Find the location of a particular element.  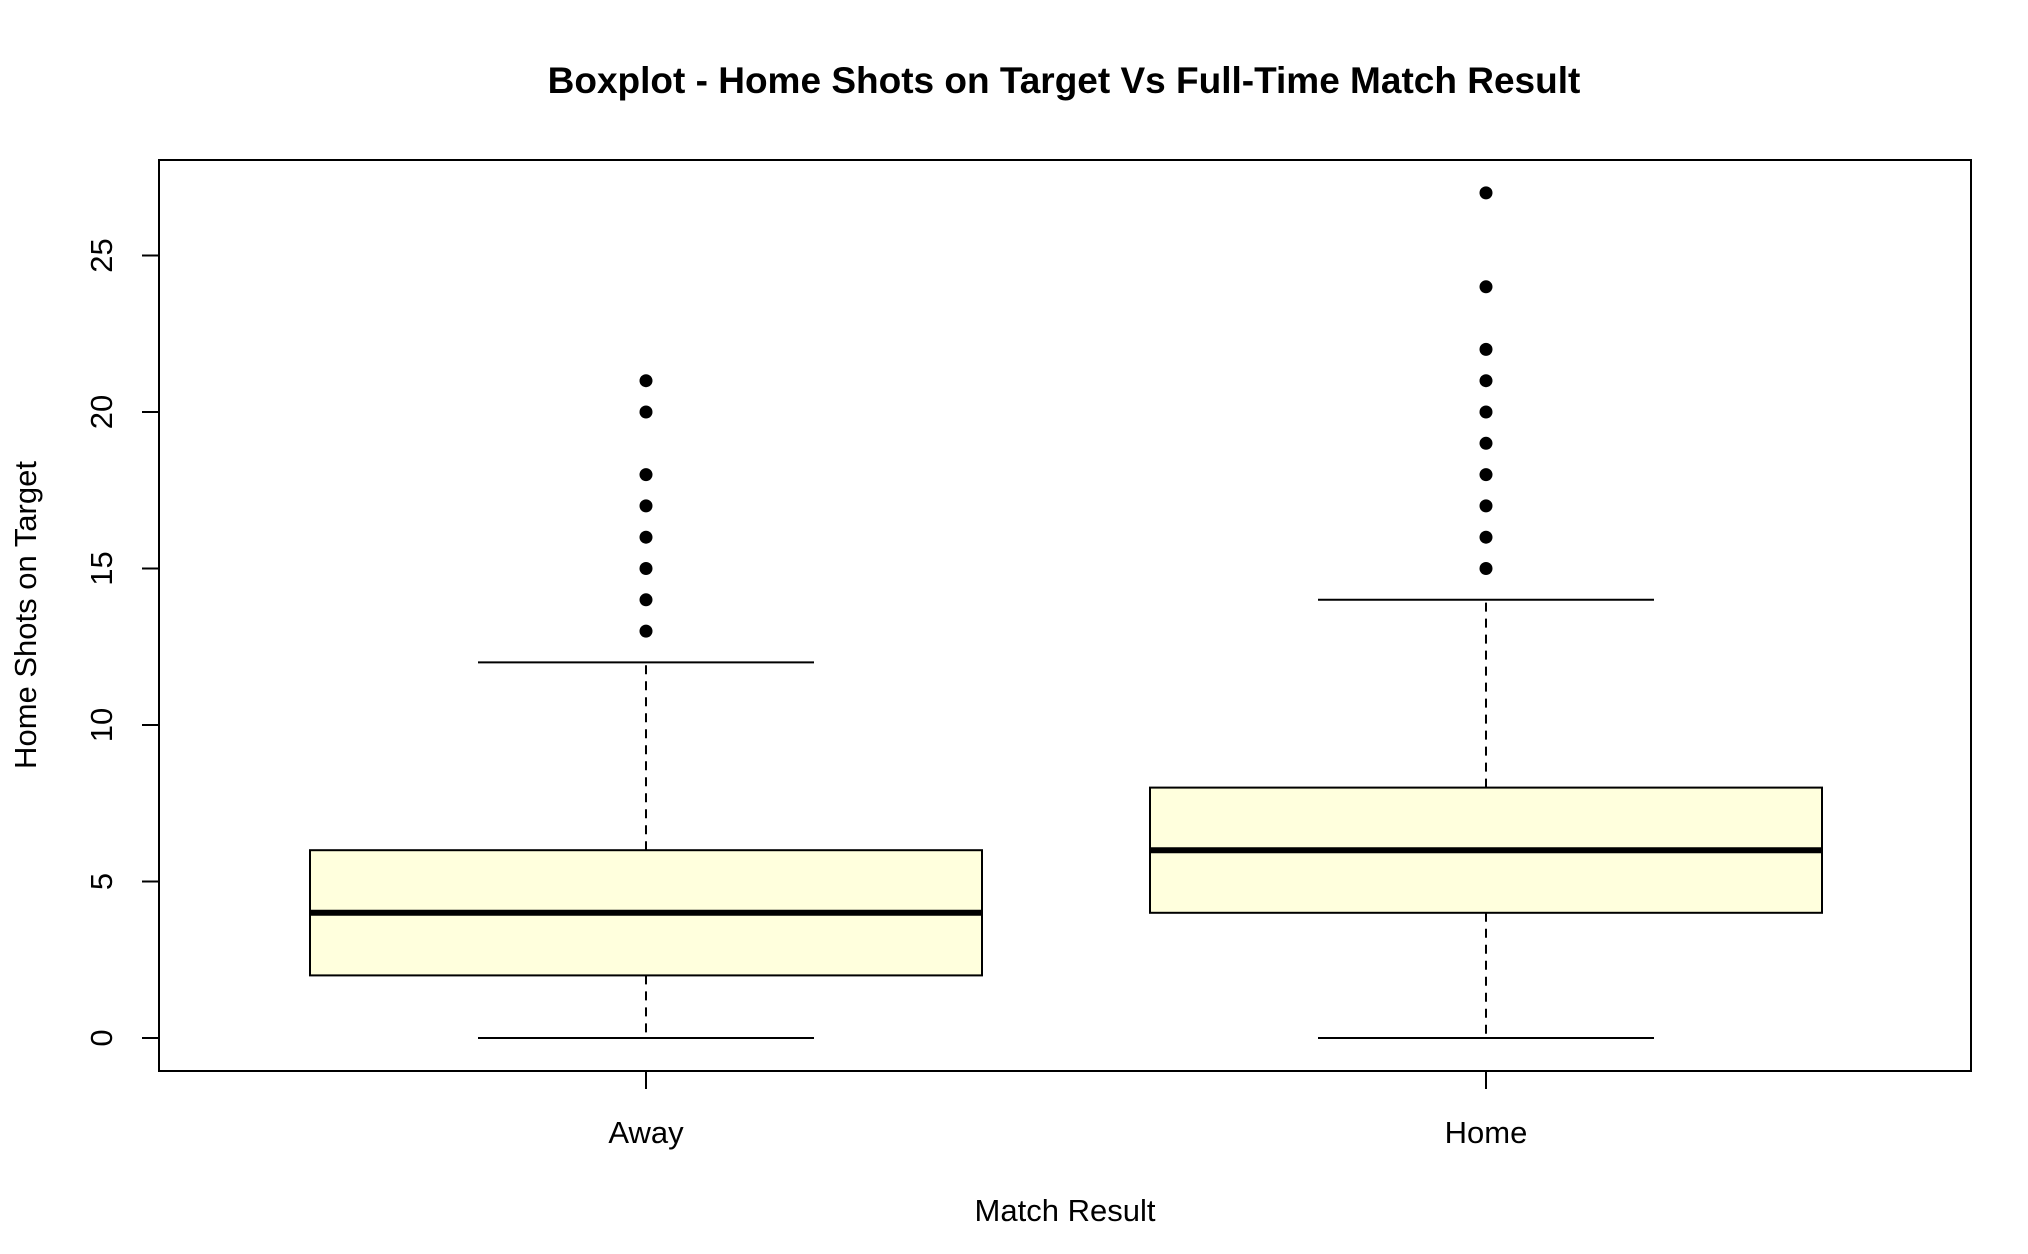

y-axis: 0 5 10 15 20 25 is located at coordinates (122, 642).